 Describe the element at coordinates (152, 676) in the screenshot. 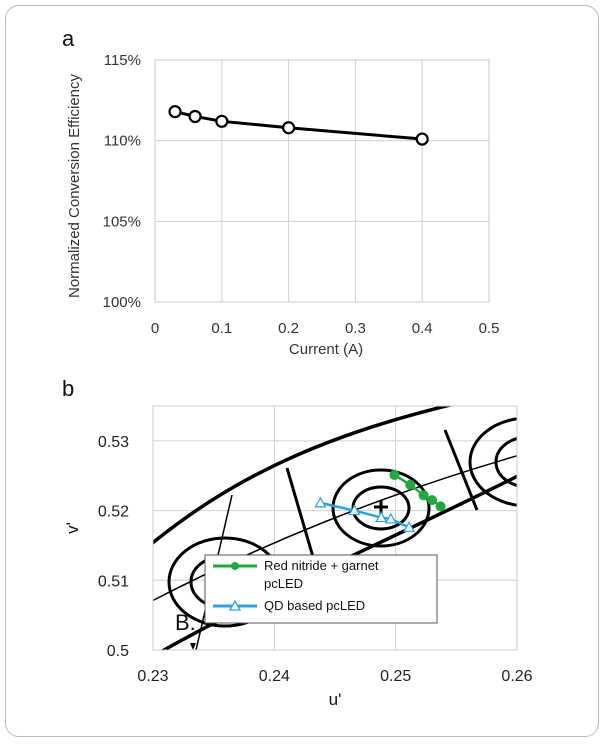

I see `x-tick-label-b: 0.23` at that location.